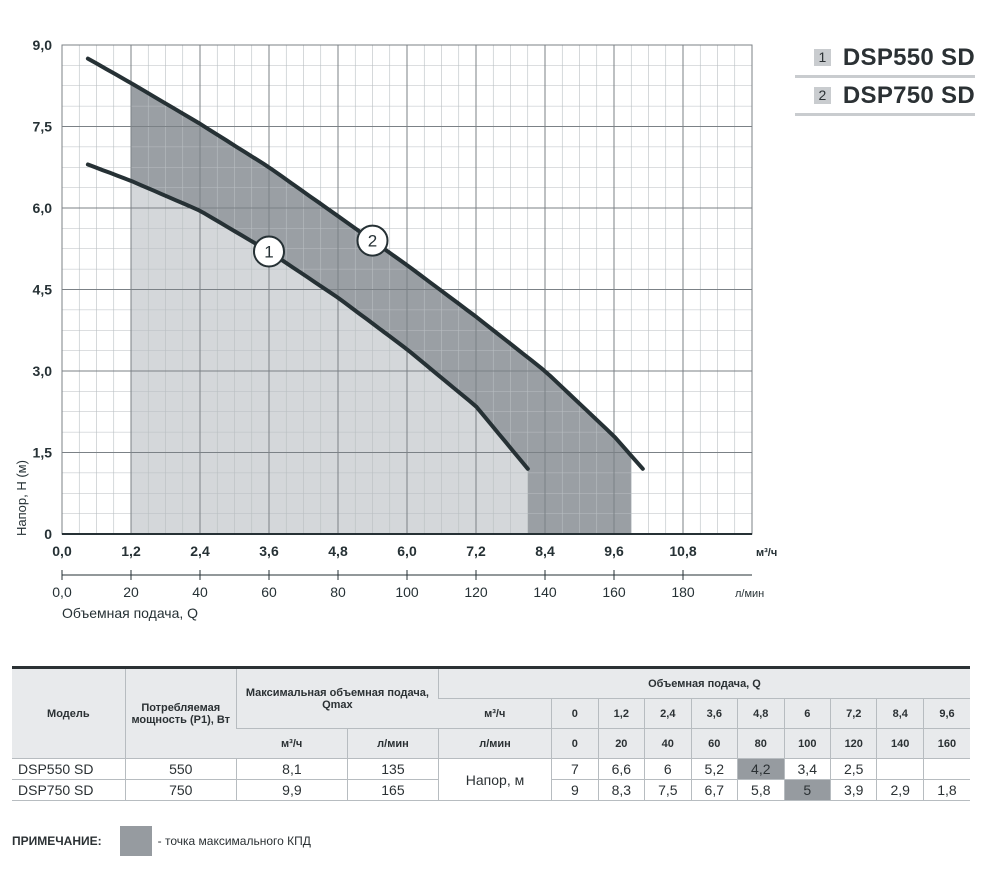  Describe the element at coordinates (62, 551) in the screenshot. I see `x-tick-label: 0,0` at that location.